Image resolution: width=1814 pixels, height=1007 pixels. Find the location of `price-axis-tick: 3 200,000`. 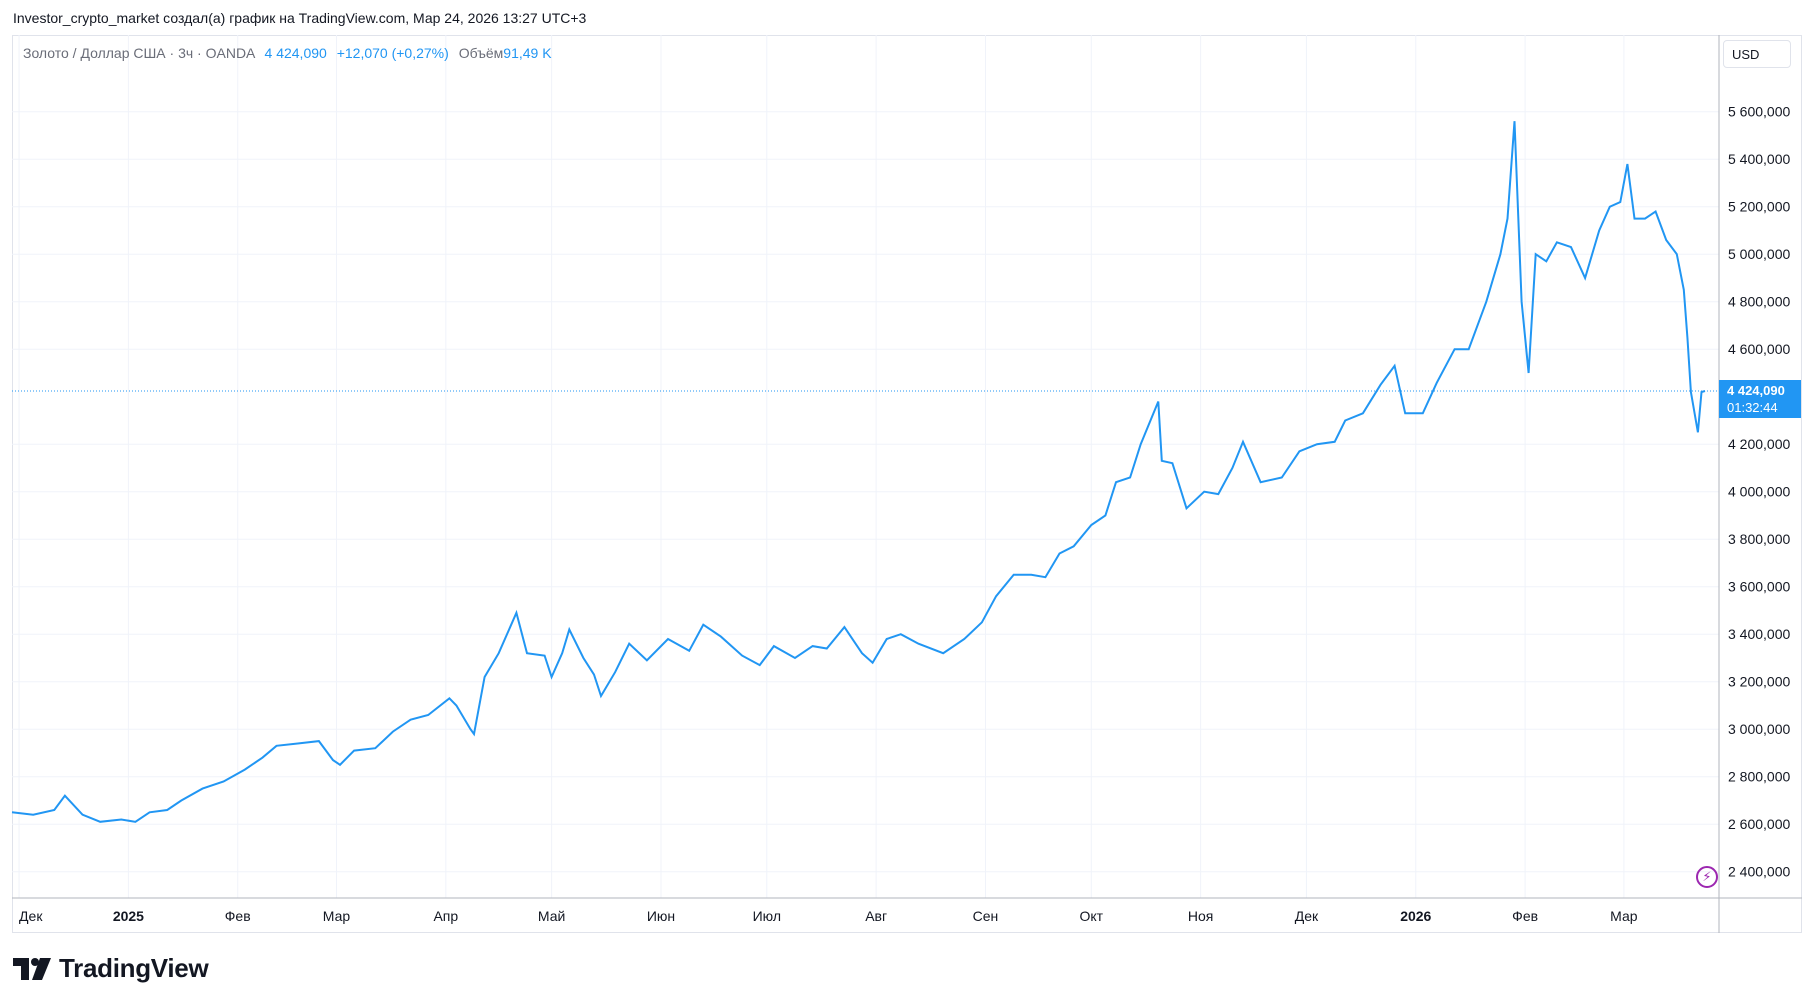

price-axis-tick: 3 200,000 is located at coordinates (1759, 682).